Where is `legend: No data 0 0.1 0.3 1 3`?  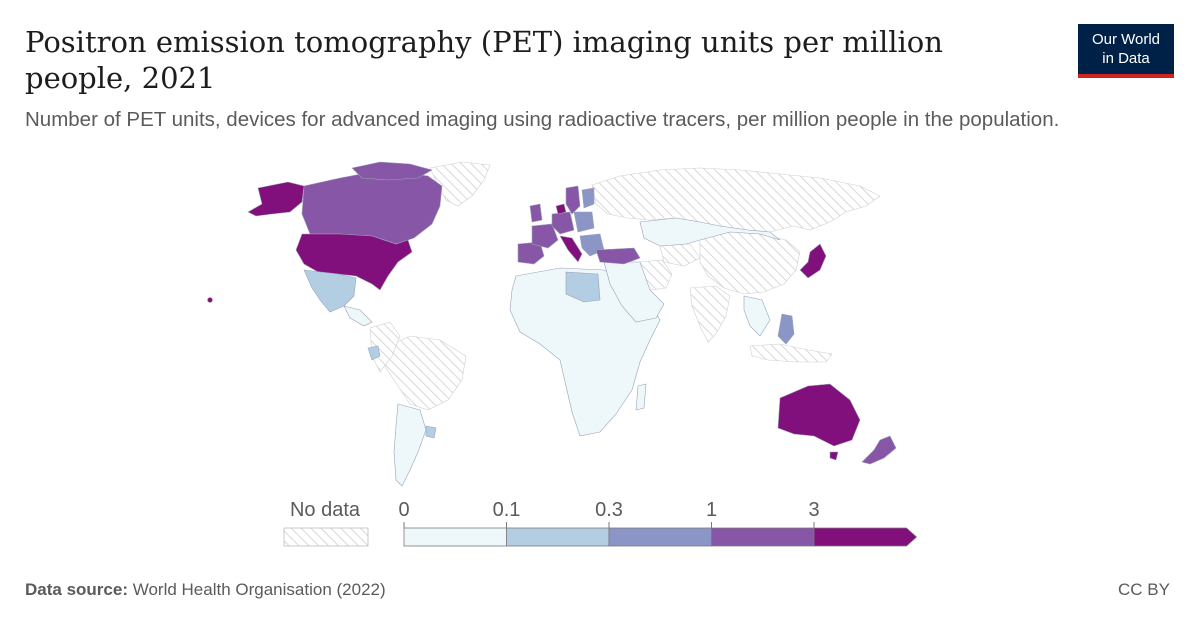
legend: No data 0 0.1 0.3 1 3 is located at coordinates (600, 523).